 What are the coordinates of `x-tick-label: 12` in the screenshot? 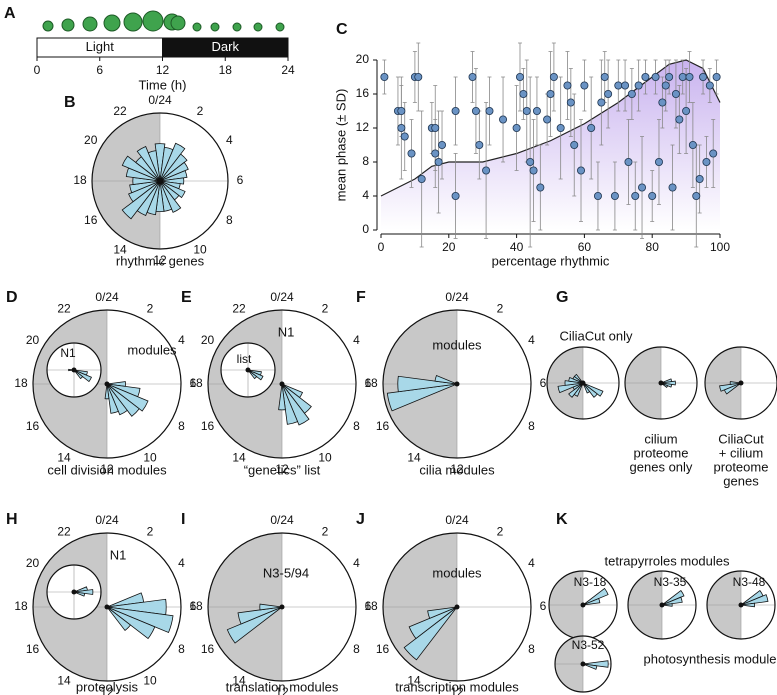 It's located at (163, 70).